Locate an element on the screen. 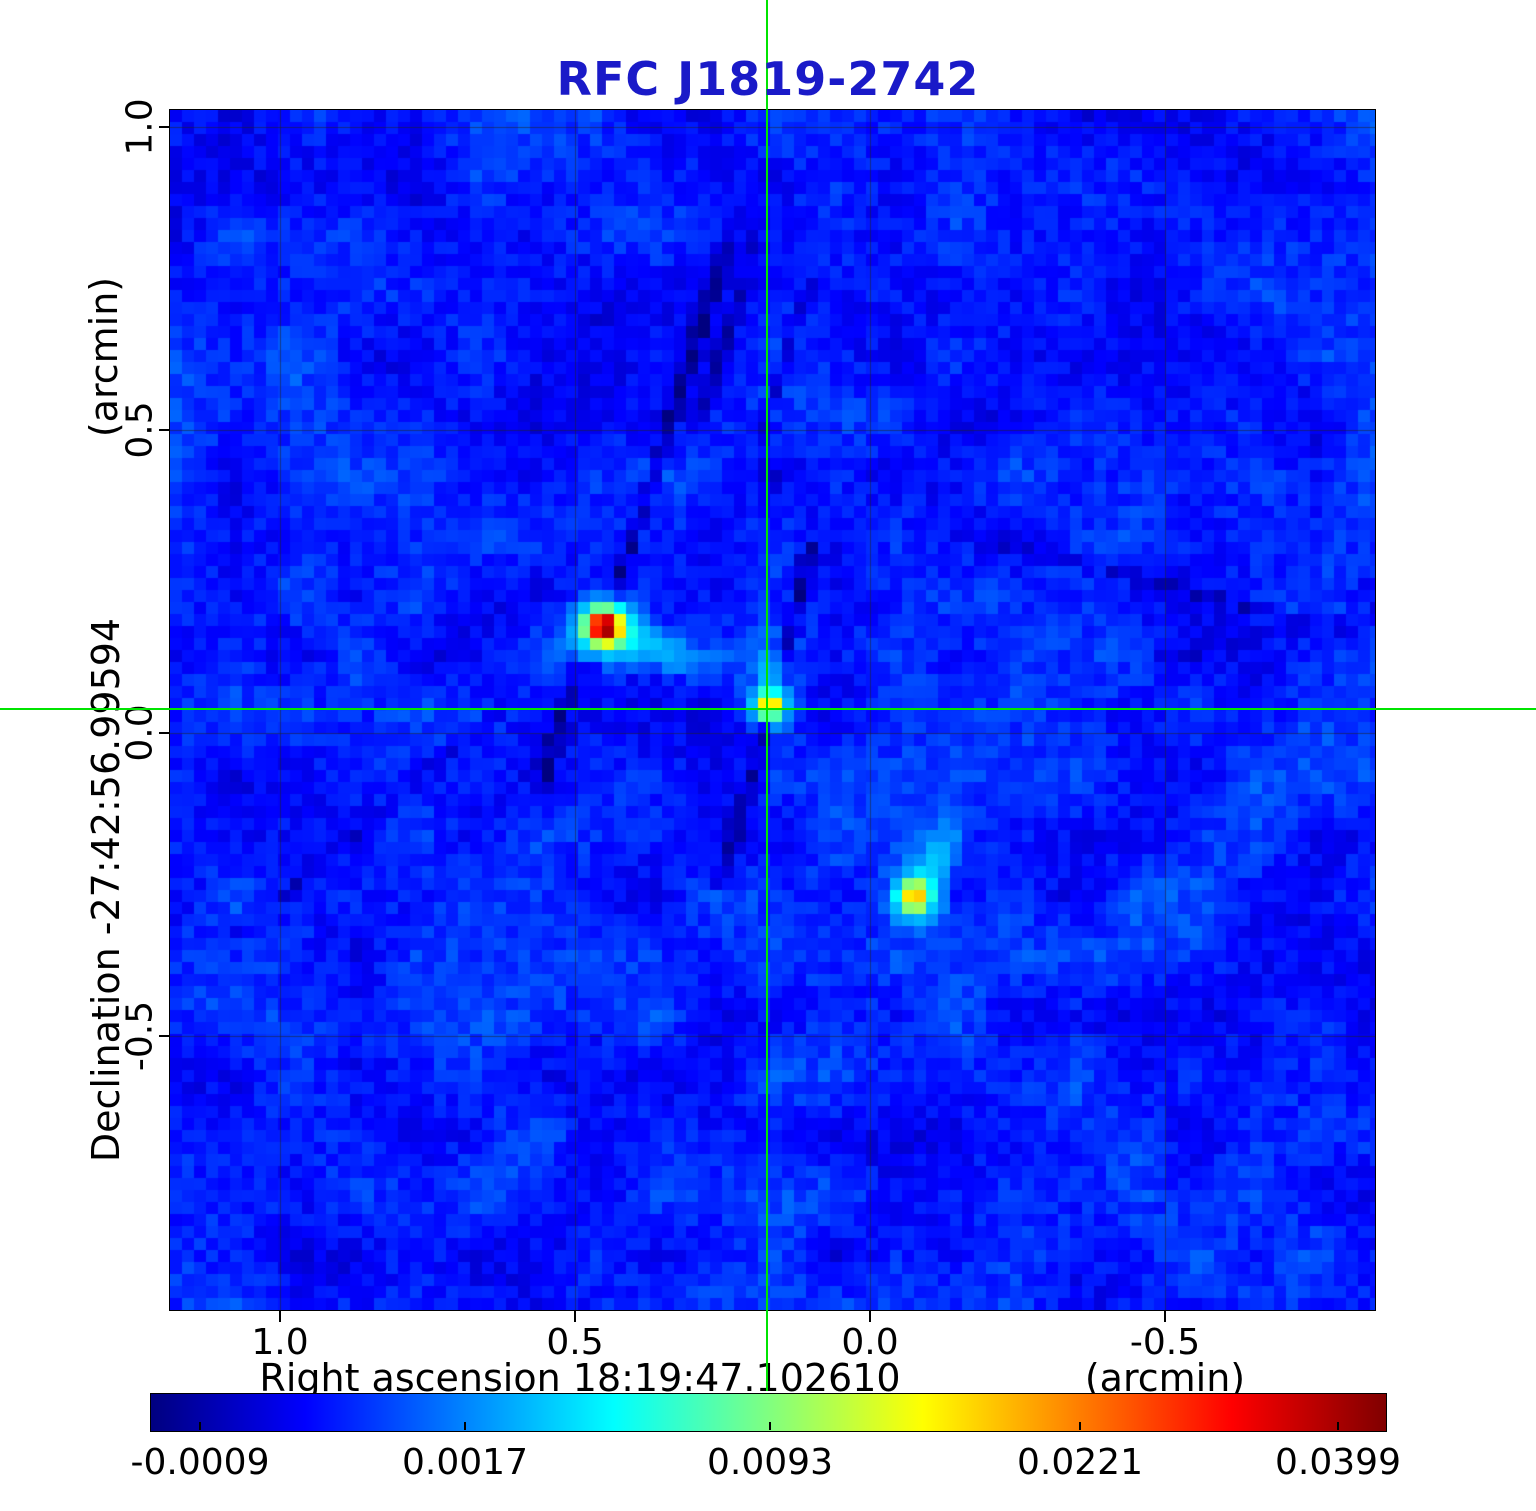 This screenshot has height=1511, width=1536. x-axis-label: Right ascension 18:19:47.102610 is located at coordinates (580, 1378).